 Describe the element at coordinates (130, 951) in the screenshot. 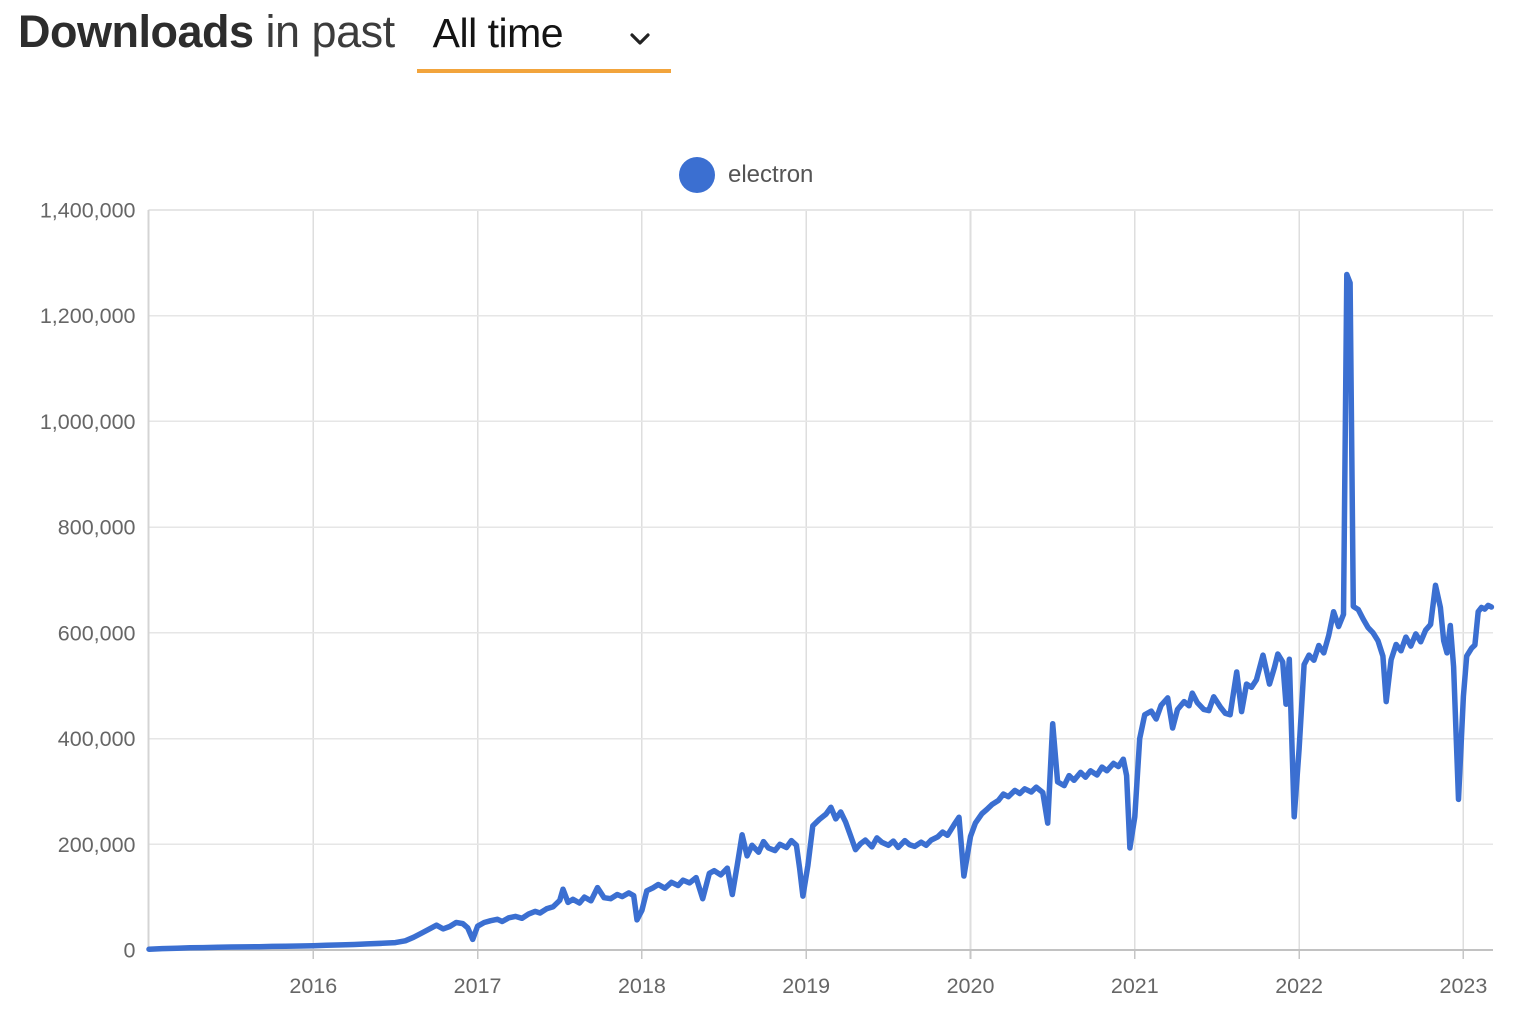

I see `y-axis-label: 0` at that location.